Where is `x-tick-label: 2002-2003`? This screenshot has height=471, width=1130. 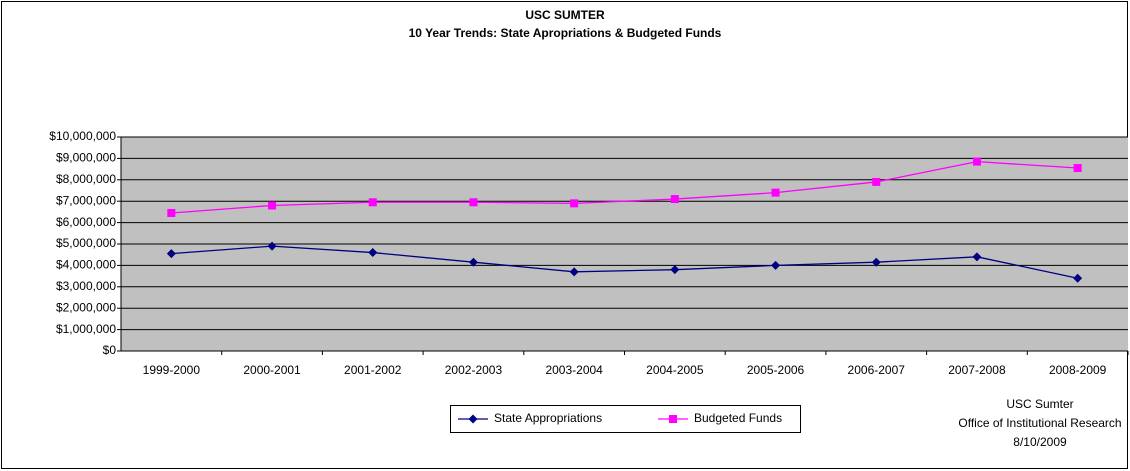 x-tick-label: 2002-2003 is located at coordinates (474, 370).